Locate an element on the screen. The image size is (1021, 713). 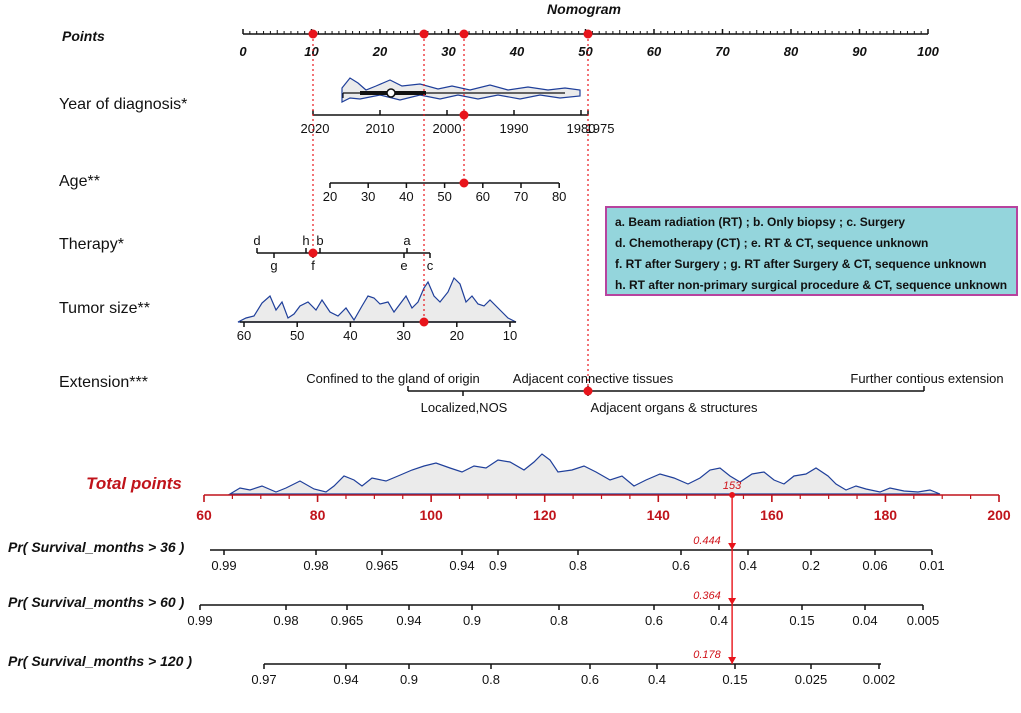
outcome-1-tick-label-0: 0.99 is located at coordinates (199, 620).